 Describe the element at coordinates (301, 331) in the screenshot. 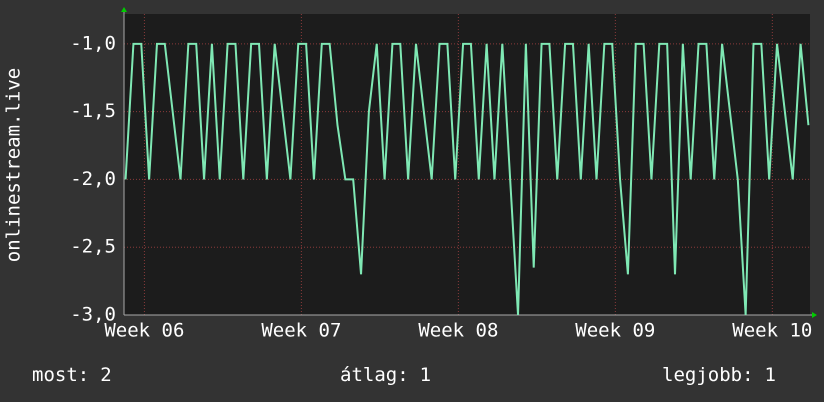

I see `x-tick-label: Week 07` at that location.